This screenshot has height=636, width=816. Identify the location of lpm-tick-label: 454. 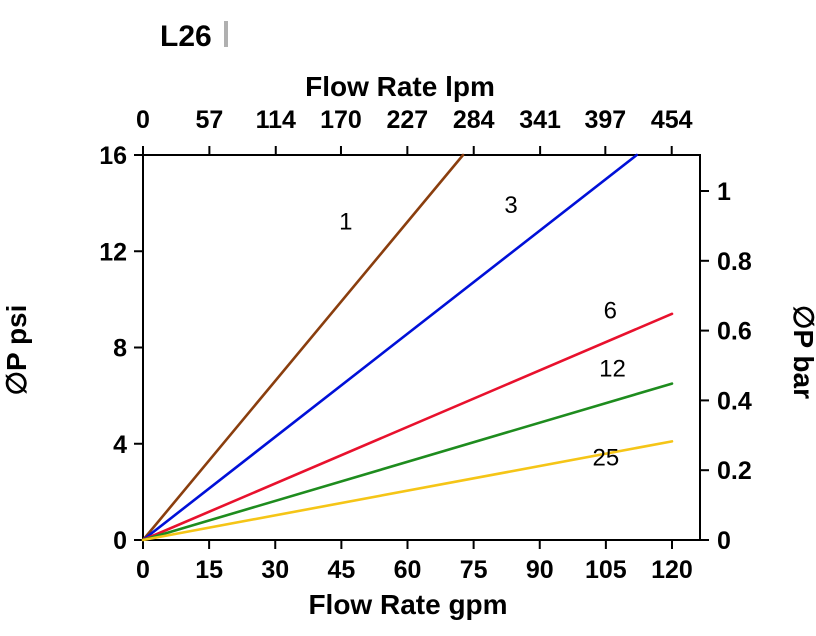
(672, 120).